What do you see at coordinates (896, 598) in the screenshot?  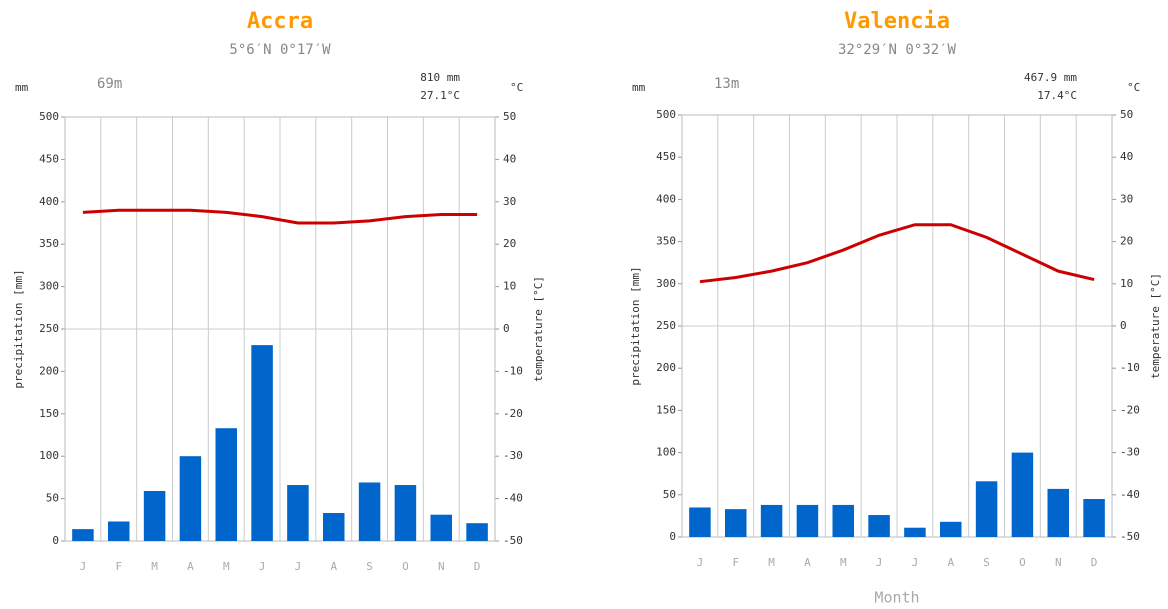 I see `x-axis-label: Month` at bounding box center [896, 598].